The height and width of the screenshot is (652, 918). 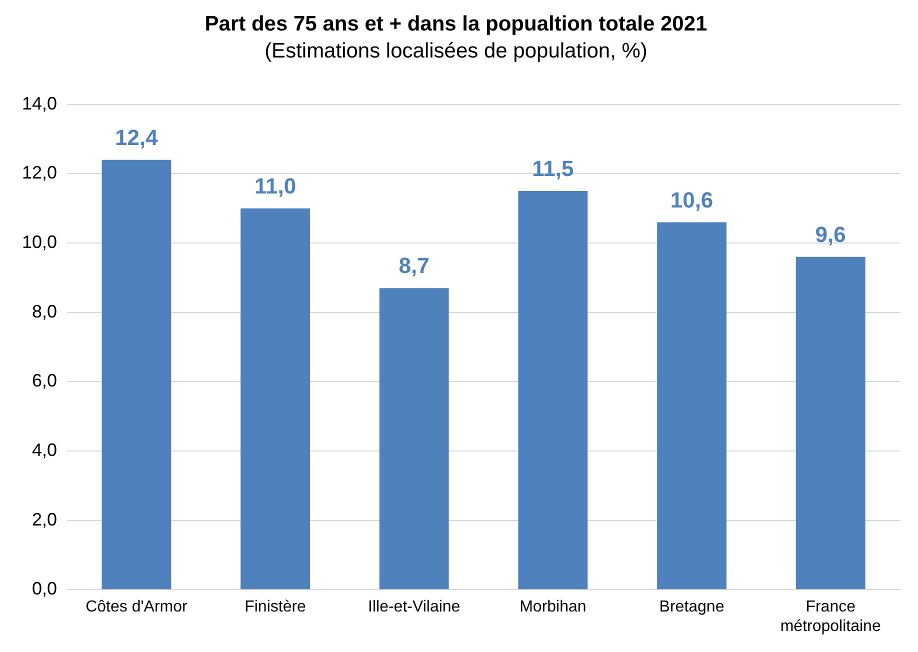 What do you see at coordinates (137, 137) in the screenshot?
I see `data-label: 12,4` at bounding box center [137, 137].